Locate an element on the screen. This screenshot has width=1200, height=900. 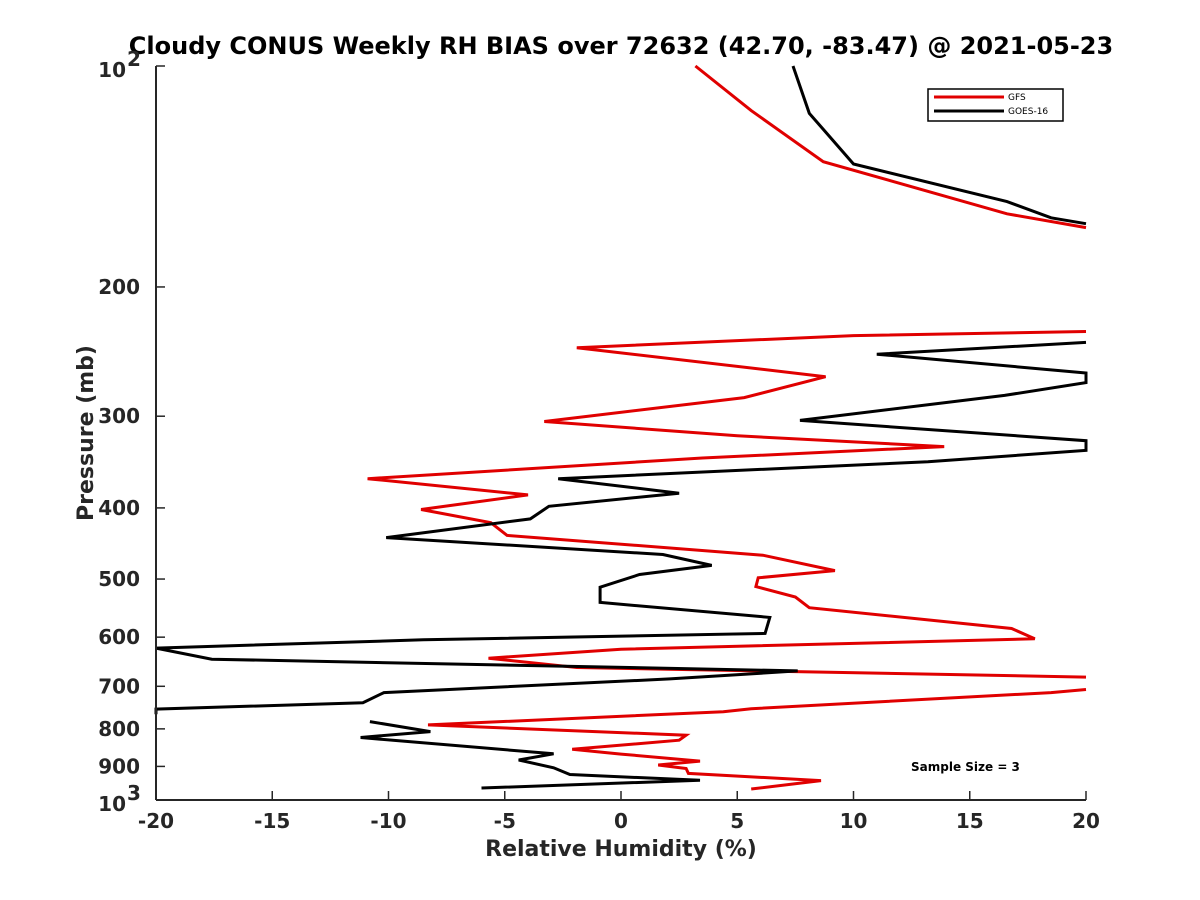
x-tick-label: 5 is located at coordinates (737, 821).